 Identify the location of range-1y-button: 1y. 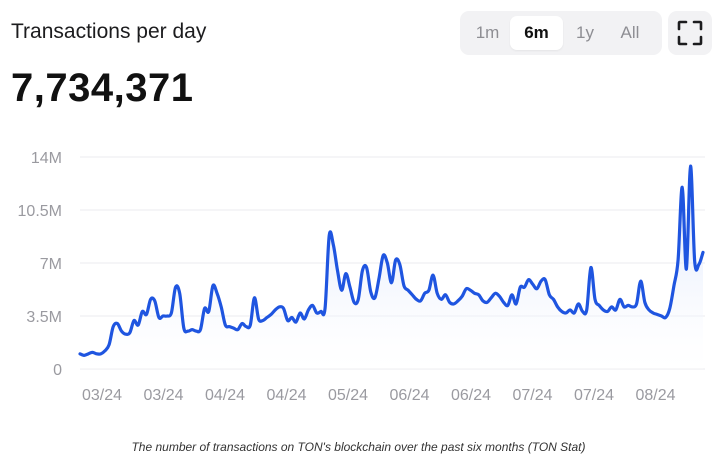
(585, 33).